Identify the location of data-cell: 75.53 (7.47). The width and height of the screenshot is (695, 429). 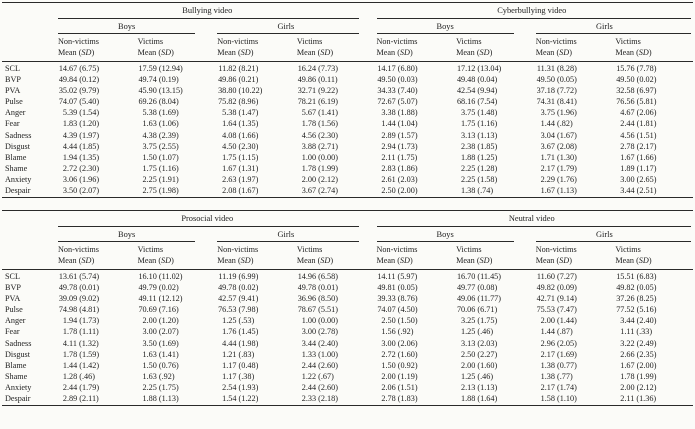
(556, 310).